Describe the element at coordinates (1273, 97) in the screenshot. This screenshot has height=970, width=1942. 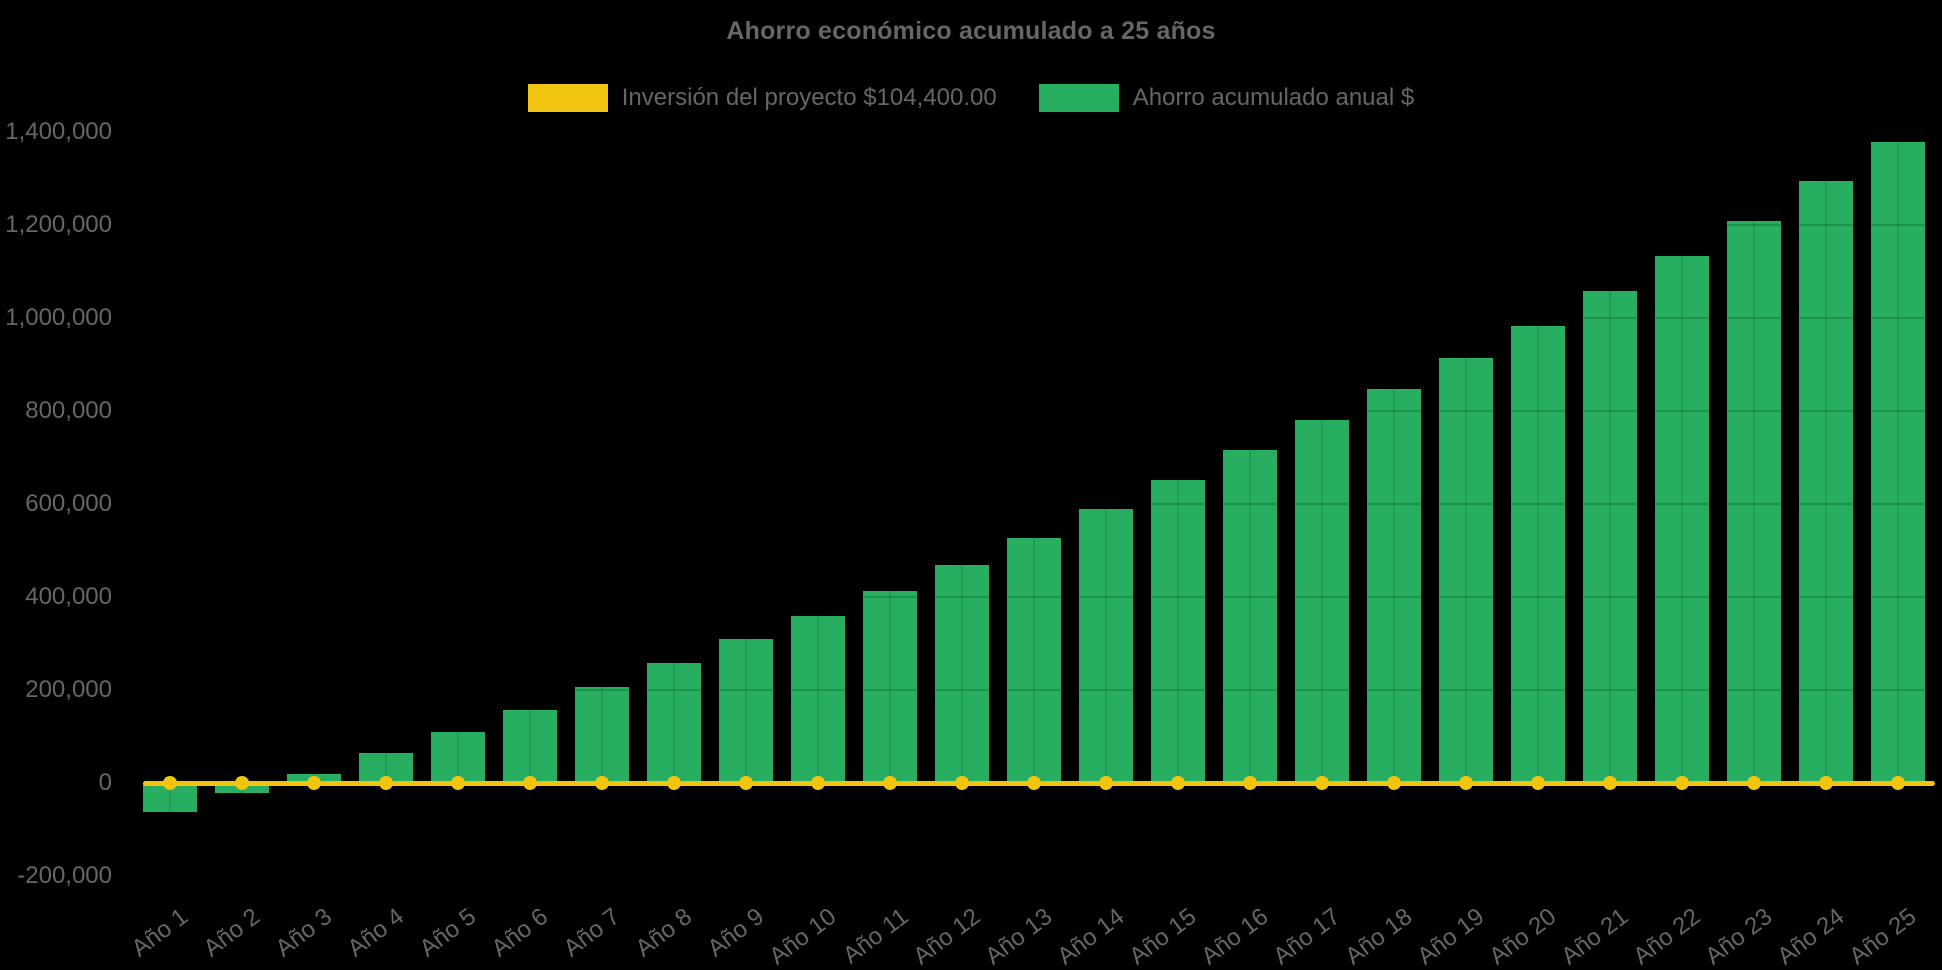
I see `legend-label-ahorro: Ahorro acumulado anual $` at that location.